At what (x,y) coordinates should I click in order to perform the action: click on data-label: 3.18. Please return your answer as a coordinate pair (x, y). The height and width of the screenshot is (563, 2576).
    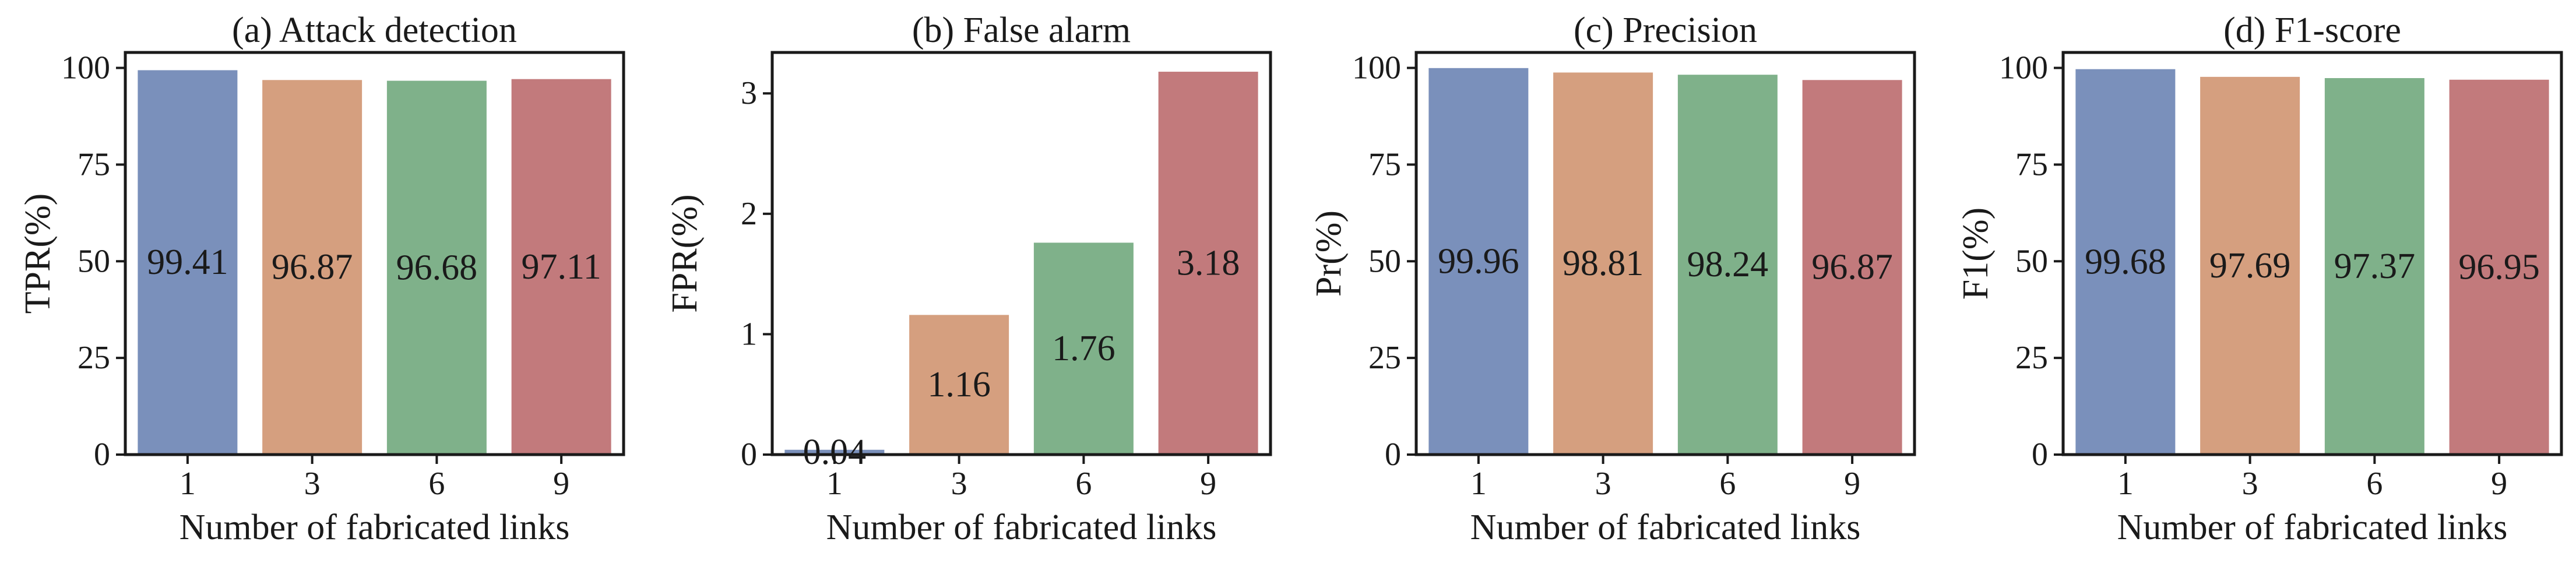
    Looking at the image, I should click on (1209, 263).